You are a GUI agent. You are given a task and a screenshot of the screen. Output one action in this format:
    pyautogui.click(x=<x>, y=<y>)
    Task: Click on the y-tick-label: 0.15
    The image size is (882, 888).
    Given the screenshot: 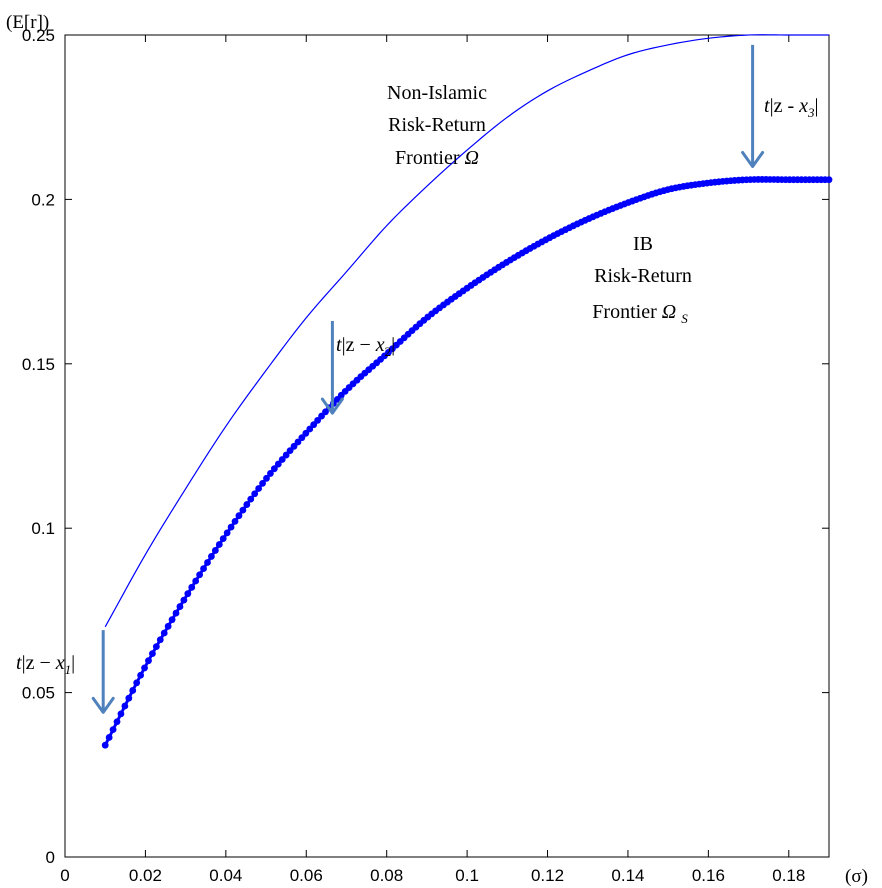 What is the action you would take?
    pyautogui.click(x=38, y=364)
    